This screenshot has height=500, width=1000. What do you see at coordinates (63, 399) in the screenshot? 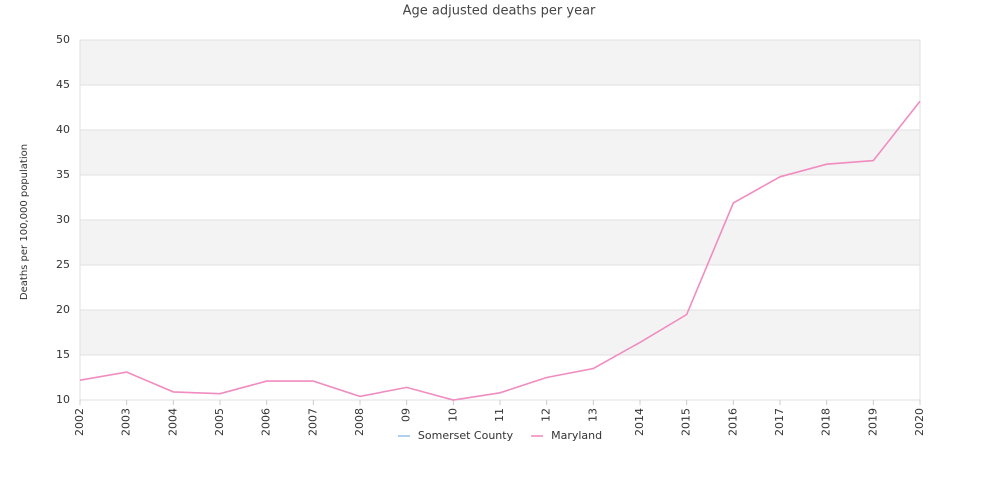
I see `y-tick-label: 10` at bounding box center [63, 399].